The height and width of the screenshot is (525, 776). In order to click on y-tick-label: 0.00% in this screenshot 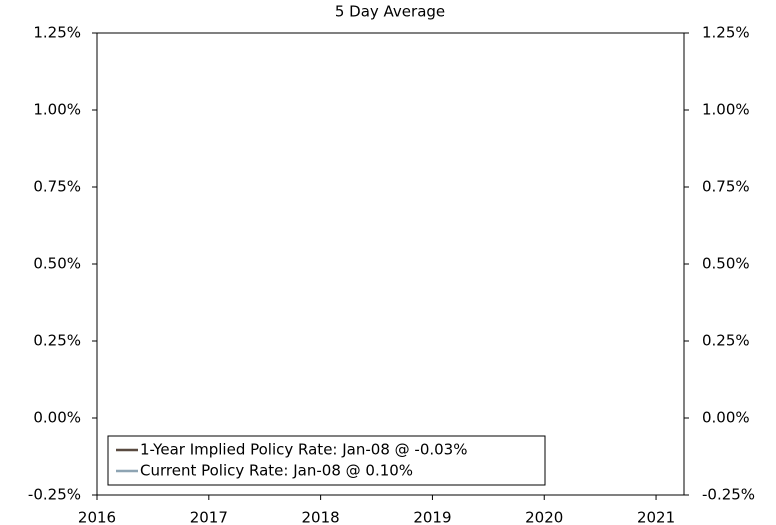, I will do `click(57, 418)`.